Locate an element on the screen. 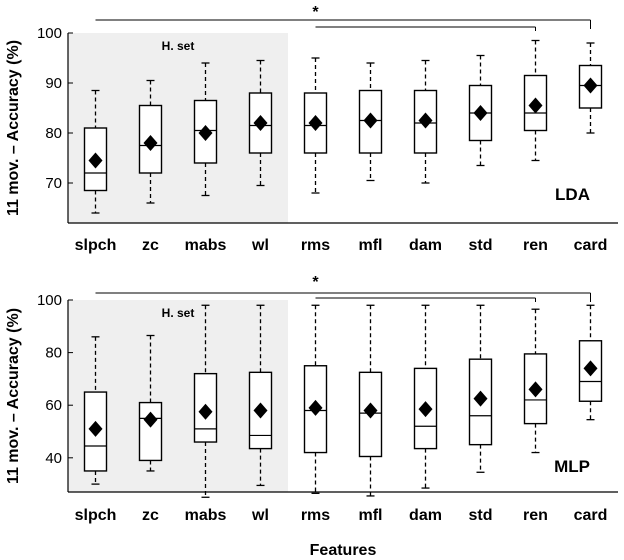  panel-label: MLP is located at coordinates (572, 466).